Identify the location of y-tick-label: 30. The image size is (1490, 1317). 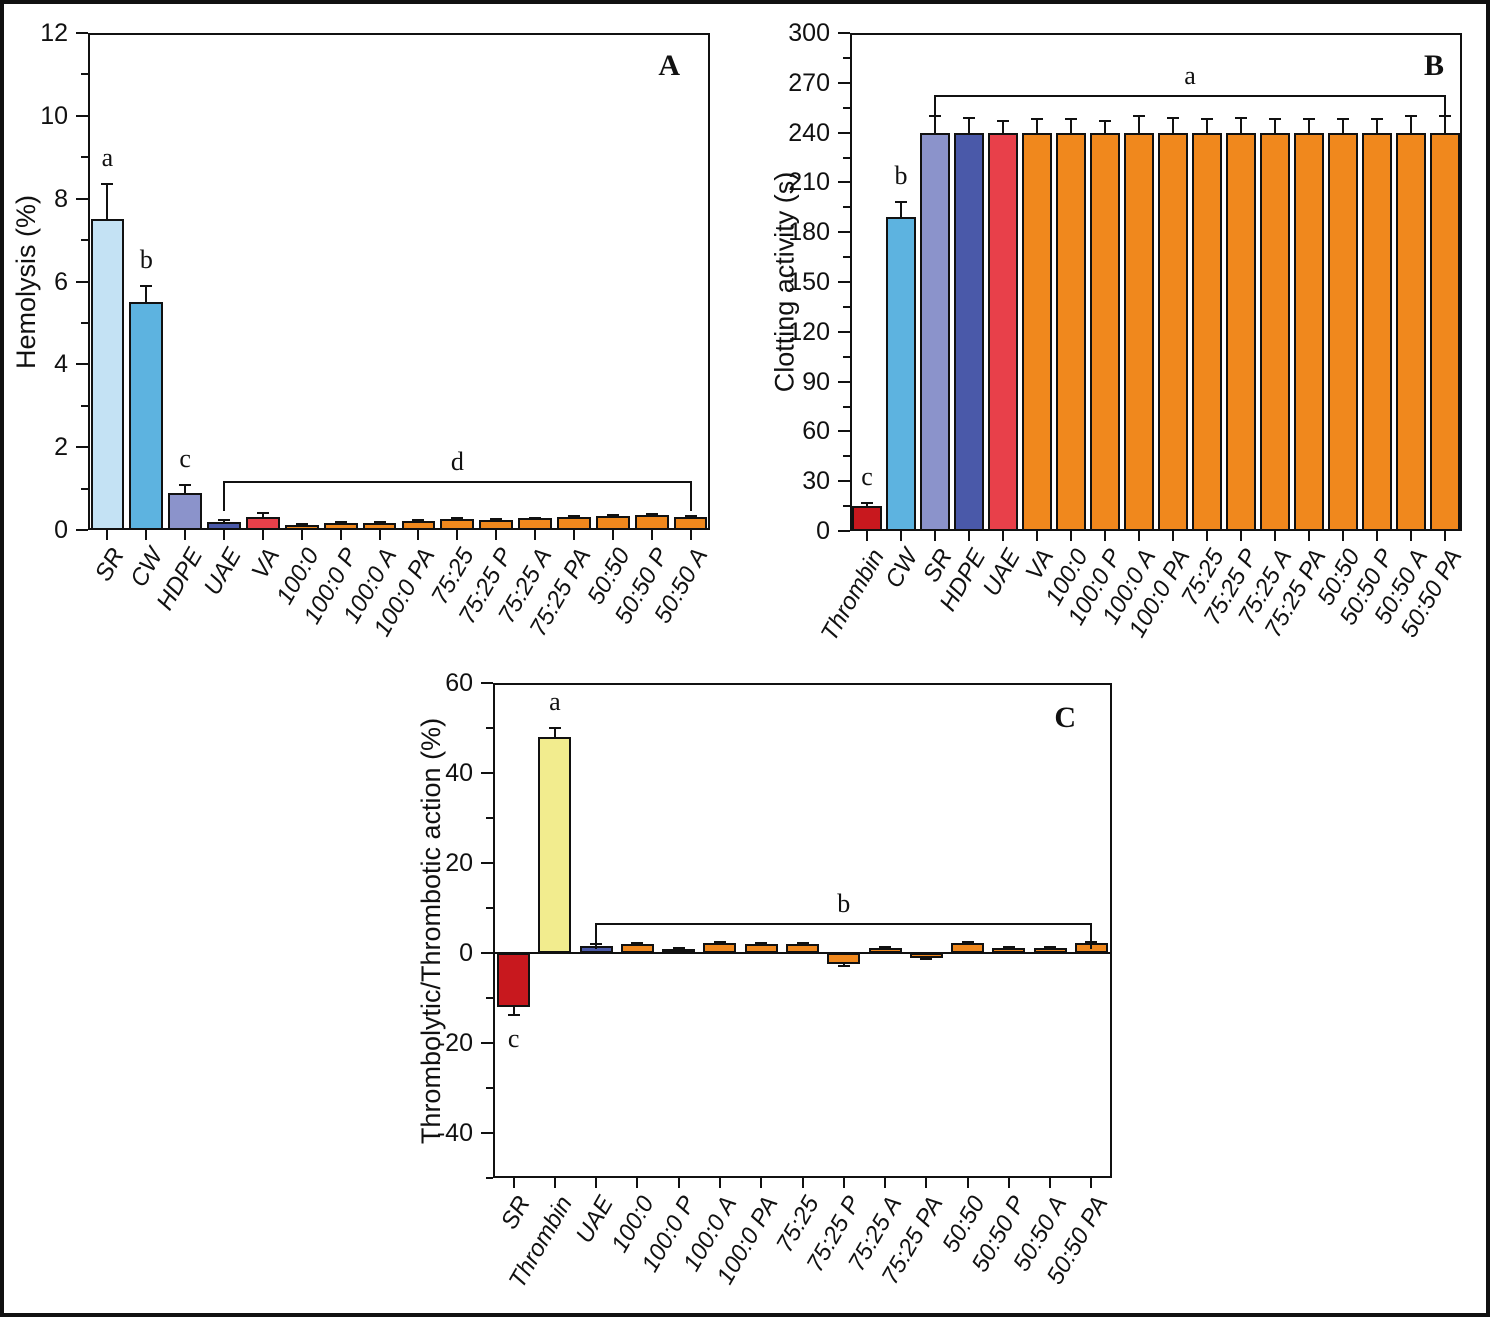
(816, 481).